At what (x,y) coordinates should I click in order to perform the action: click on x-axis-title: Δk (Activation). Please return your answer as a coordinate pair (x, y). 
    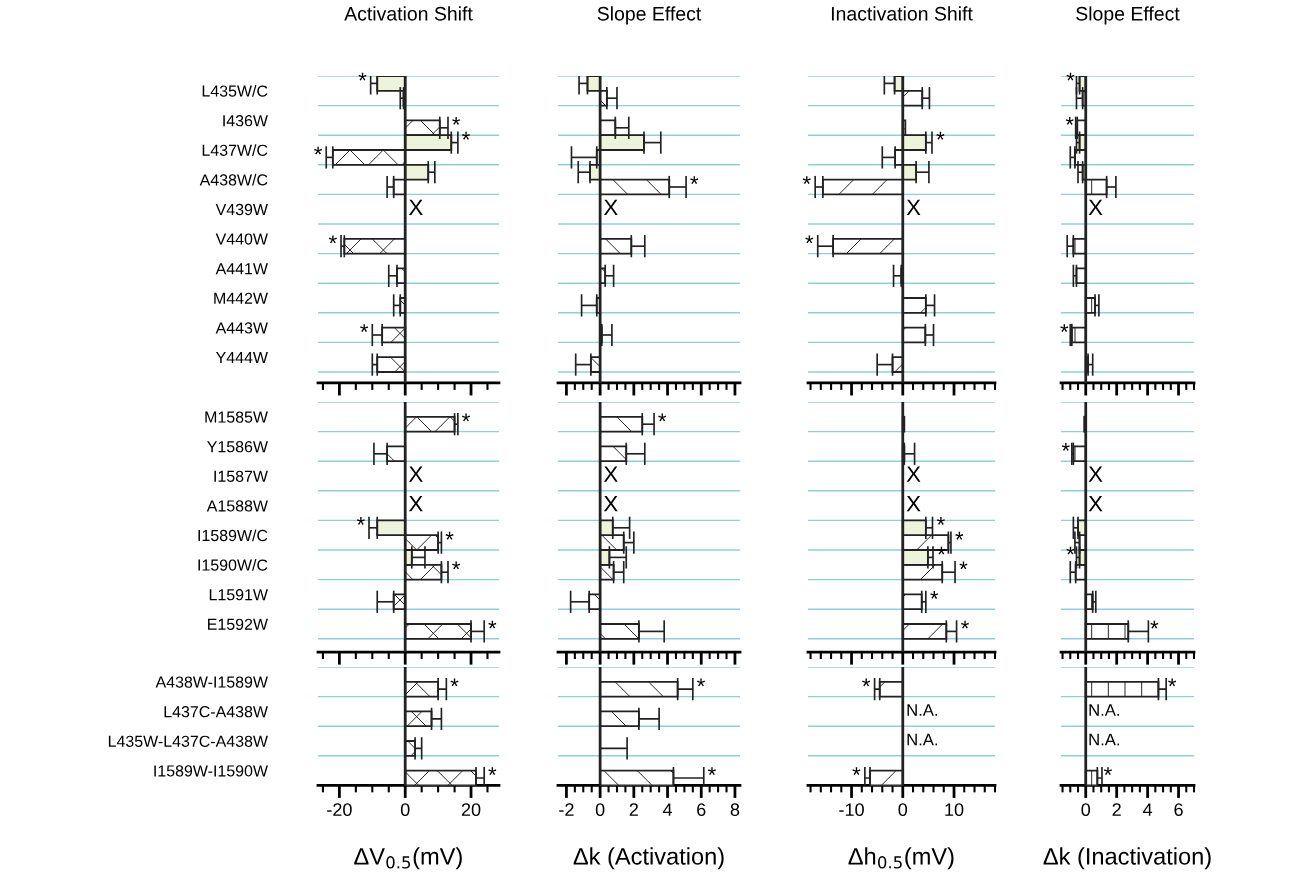
    Looking at the image, I should click on (648, 858).